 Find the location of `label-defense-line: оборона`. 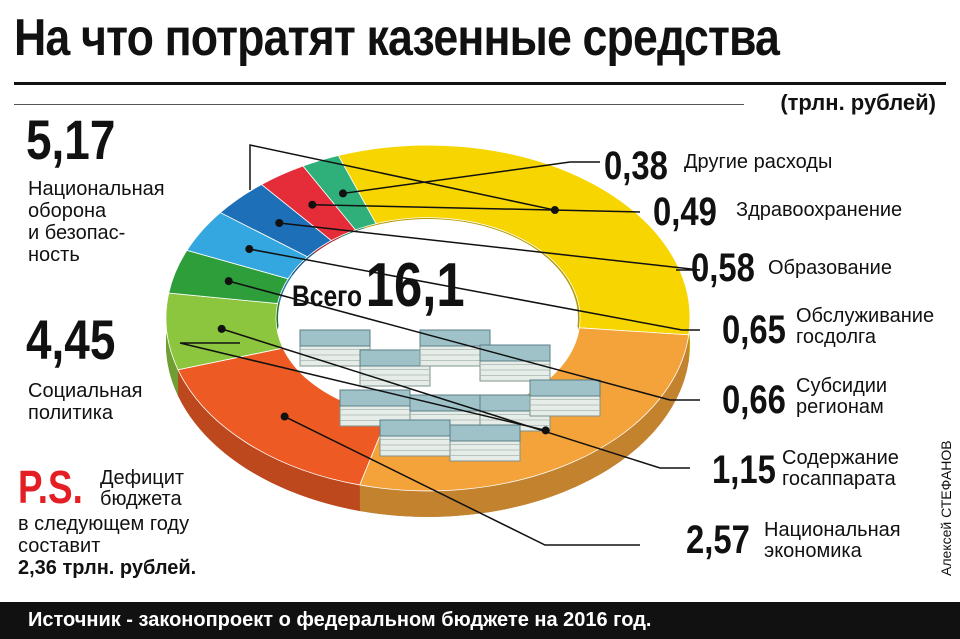

label-defense-line: оборона is located at coordinates (67, 211).